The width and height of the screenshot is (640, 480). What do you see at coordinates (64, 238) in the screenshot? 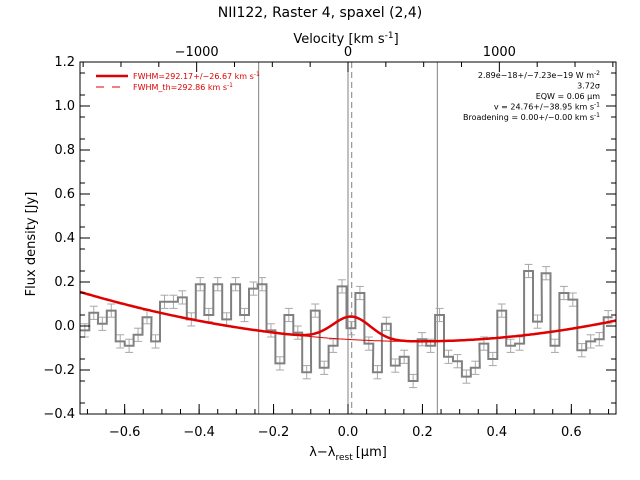
I see `y-tick-label: 0.4` at bounding box center [64, 238].